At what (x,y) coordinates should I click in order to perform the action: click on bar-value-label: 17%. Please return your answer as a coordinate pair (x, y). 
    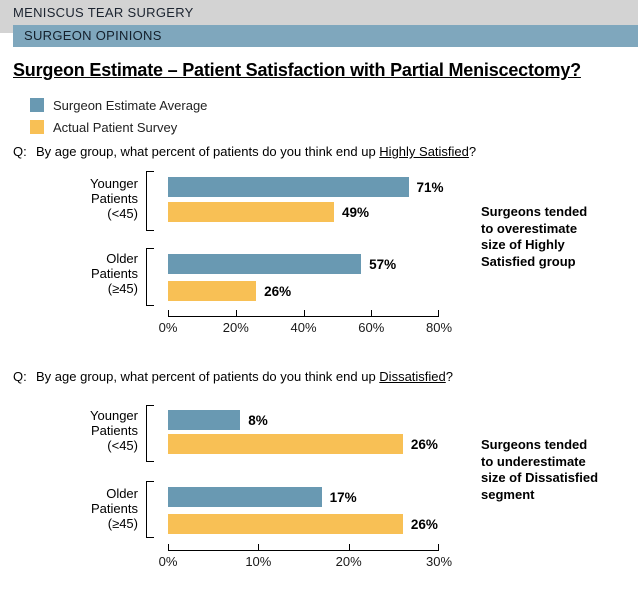
    Looking at the image, I should click on (343, 497).